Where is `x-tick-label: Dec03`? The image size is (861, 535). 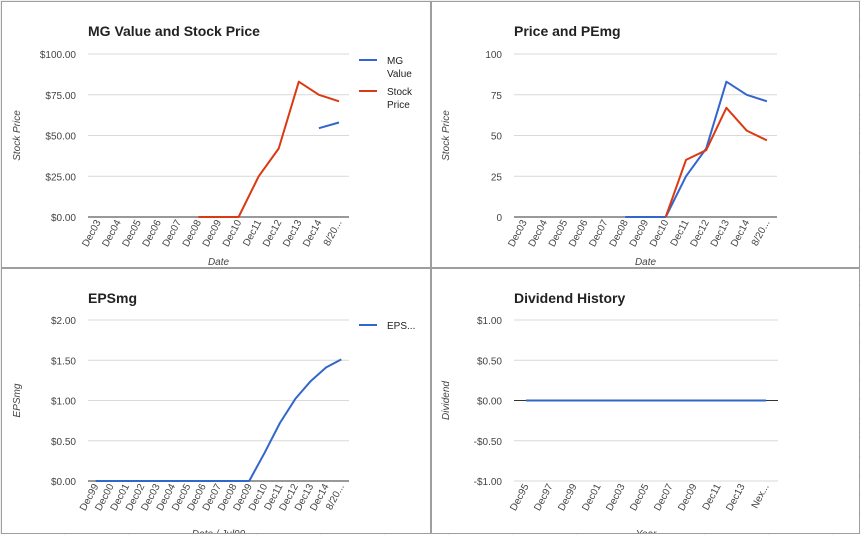 x-tick-label: Dec03 is located at coordinates (615, 497).